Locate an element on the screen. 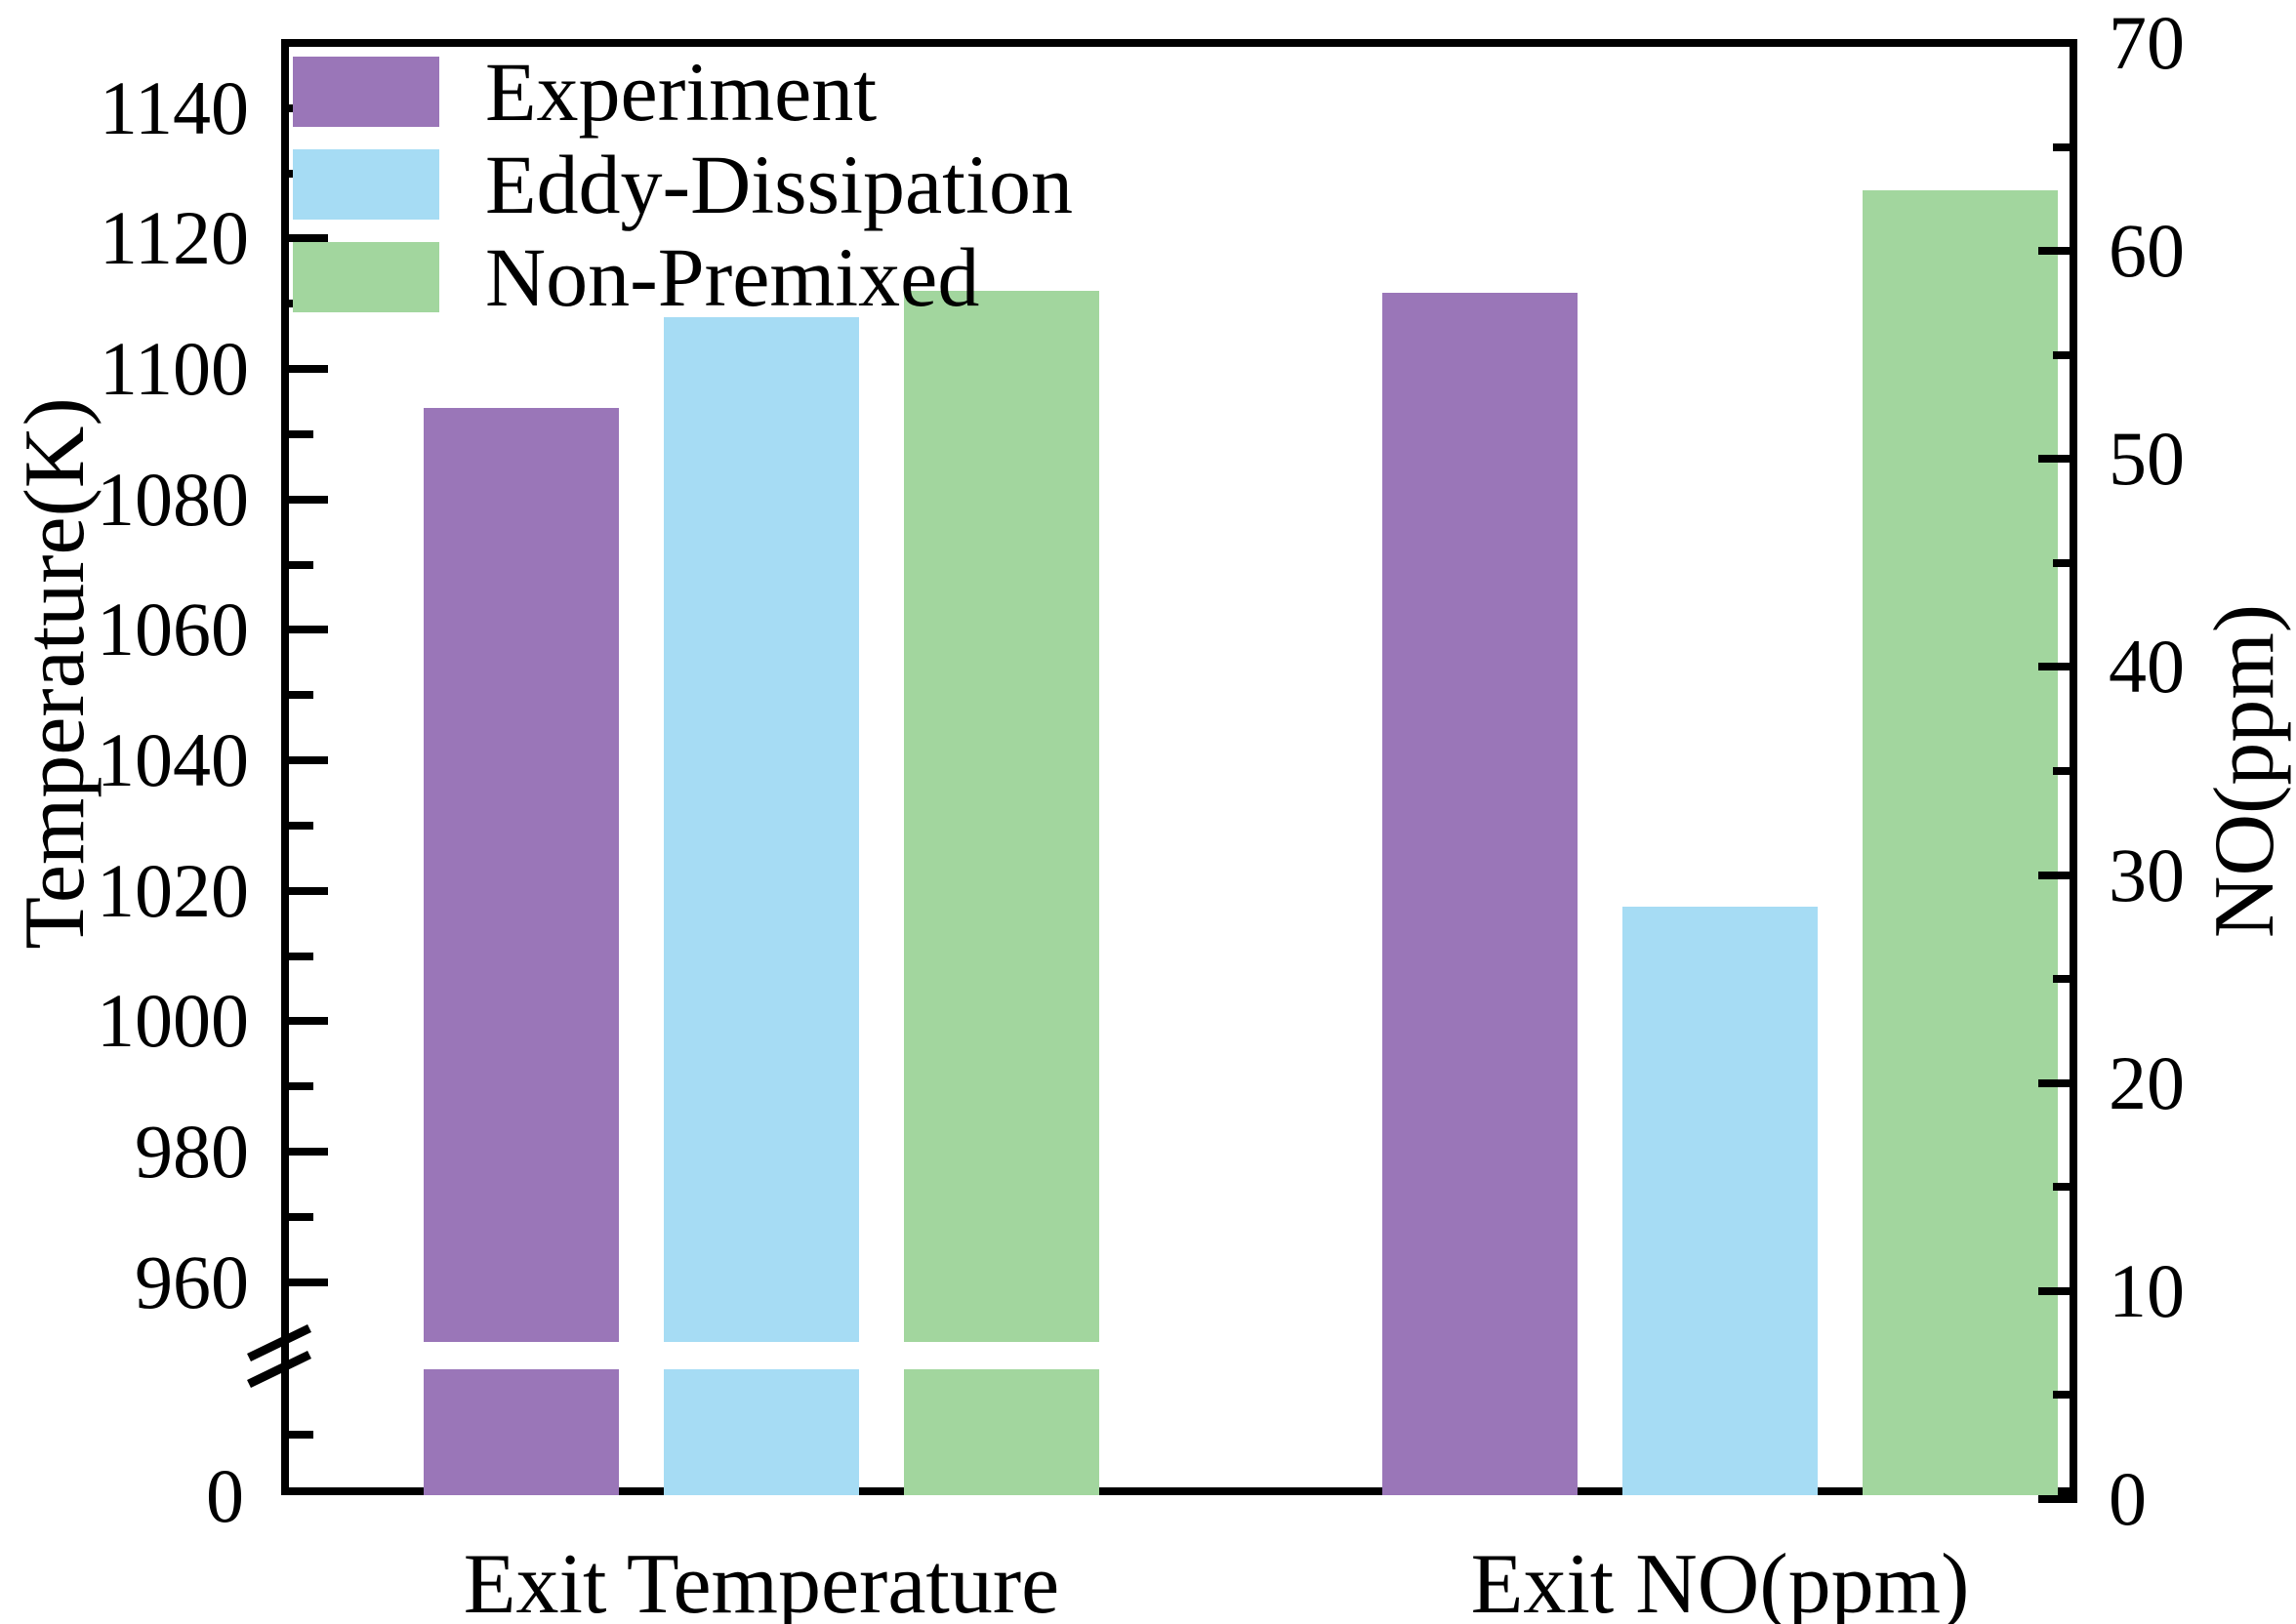  left-axis-tick-label-1040: 1040 is located at coordinates (173, 760).